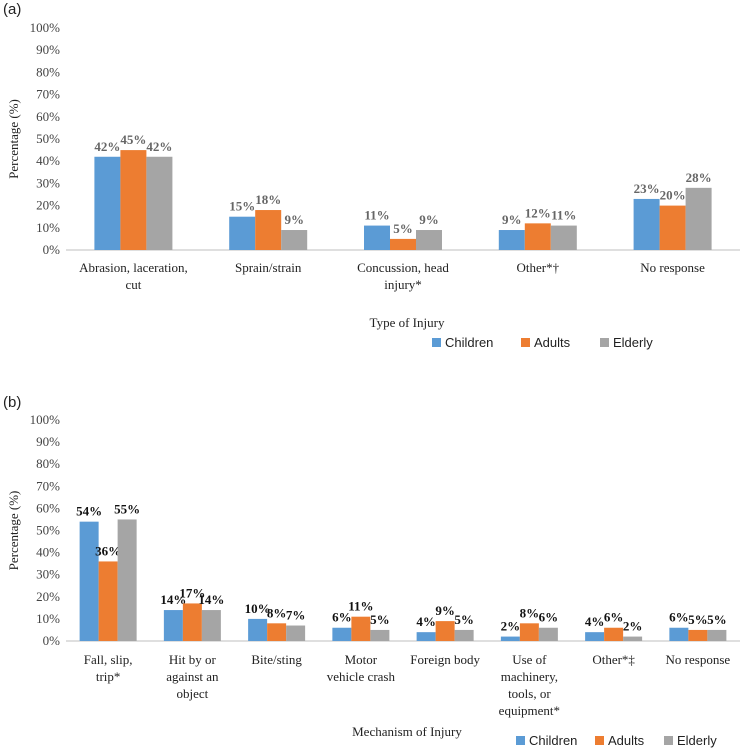 The width and height of the screenshot is (750, 755). What do you see at coordinates (520, 740) in the screenshot?
I see `legend-swatch-b-children` at bounding box center [520, 740].